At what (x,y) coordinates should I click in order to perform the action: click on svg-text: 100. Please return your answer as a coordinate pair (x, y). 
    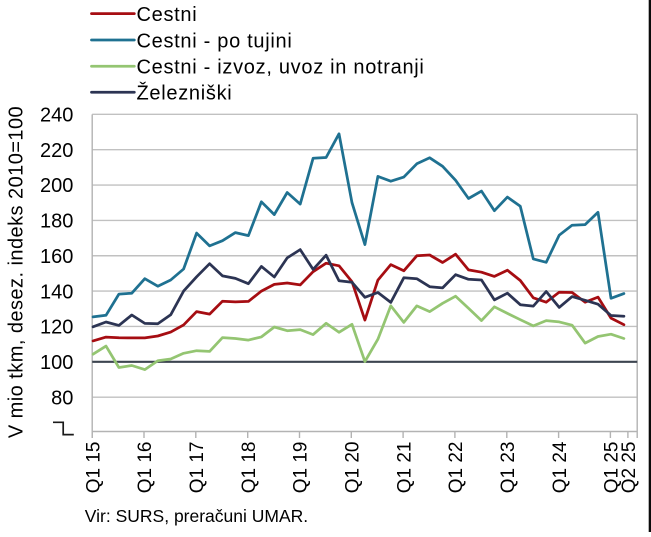
    Looking at the image, I should click on (56, 363).